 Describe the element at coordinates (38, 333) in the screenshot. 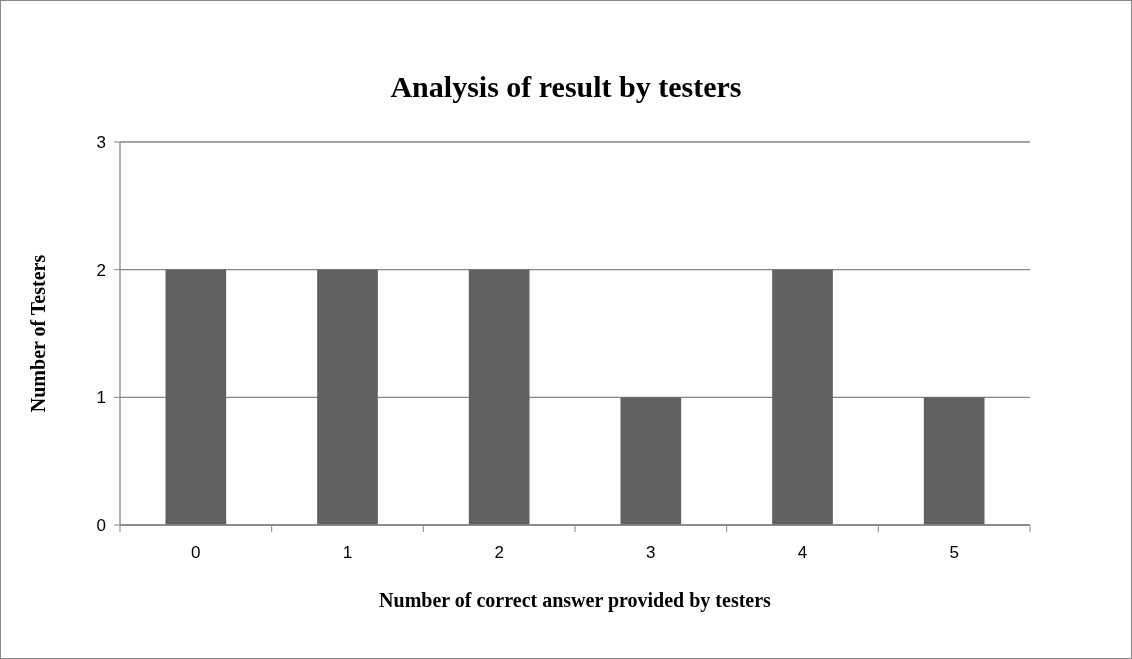

I see `y-axis-title: Number of Testers` at that location.